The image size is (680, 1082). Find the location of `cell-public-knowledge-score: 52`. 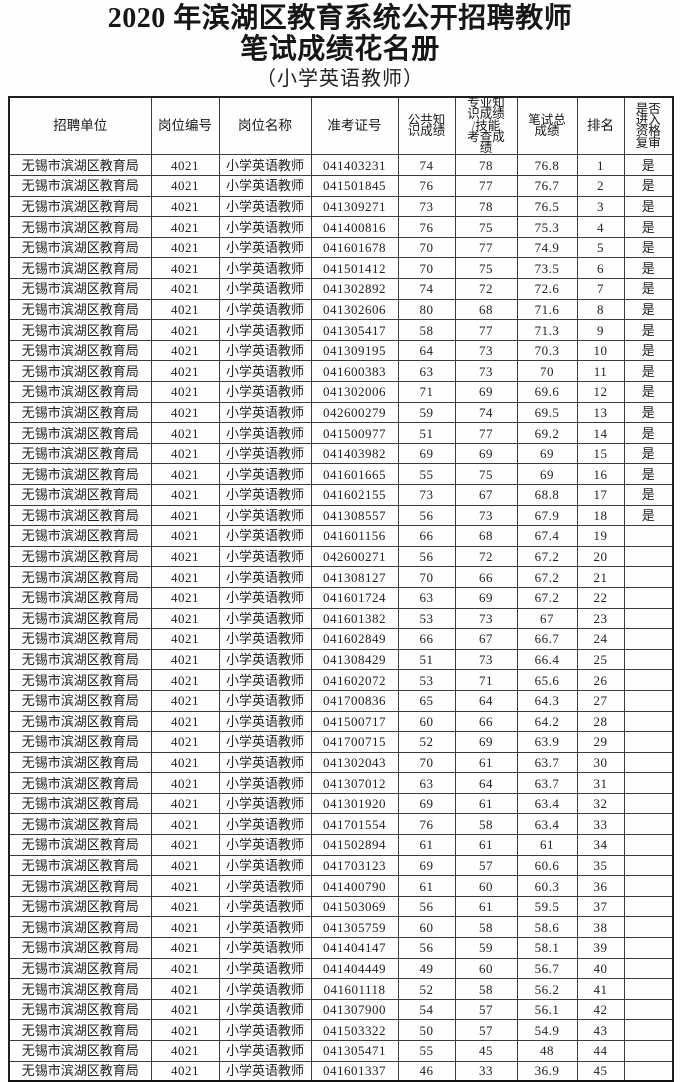

cell-public-knowledge-score: 52 is located at coordinates (426, 989).